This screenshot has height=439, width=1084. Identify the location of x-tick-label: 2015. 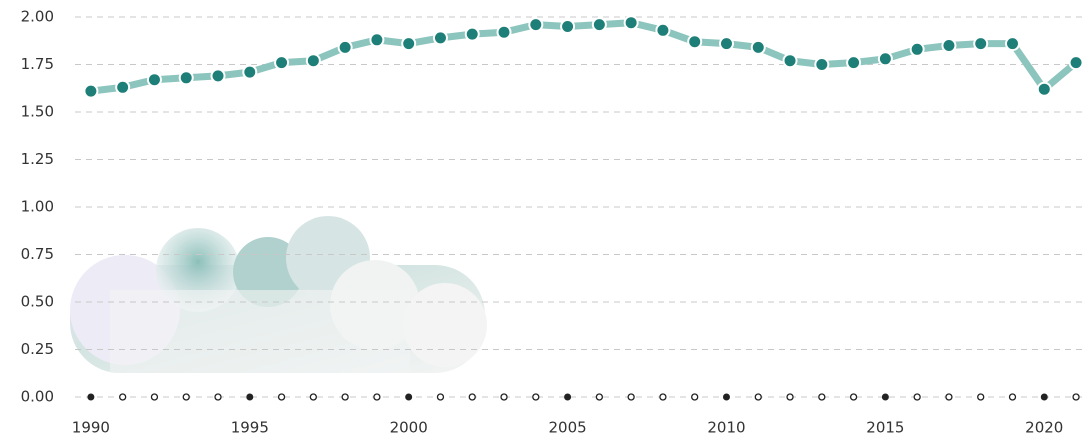
(885, 428).